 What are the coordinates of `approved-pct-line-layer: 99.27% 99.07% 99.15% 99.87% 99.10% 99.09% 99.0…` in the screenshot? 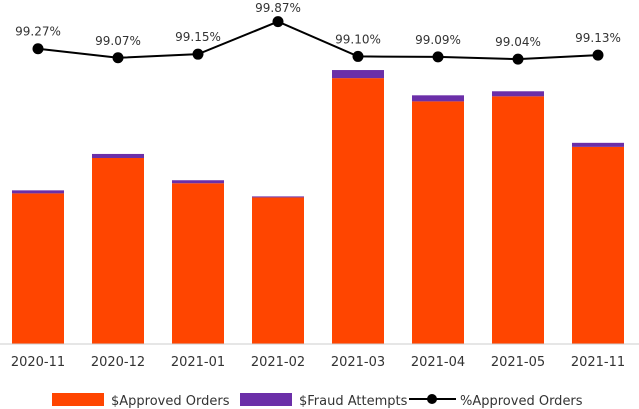 It's located at (318, 33).